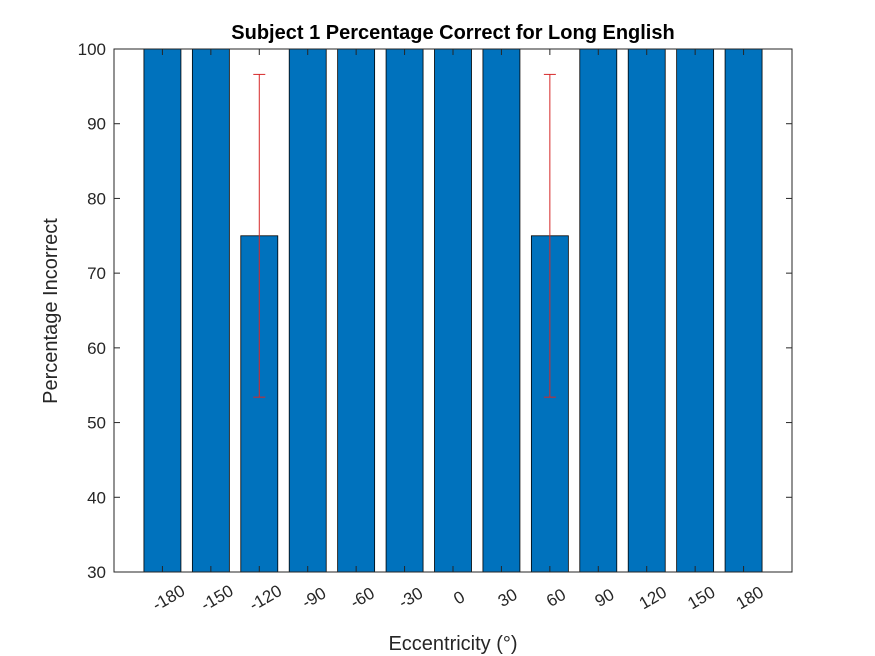  Describe the element at coordinates (96, 124) in the screenshot. I see `y-tick-label: 90` at that location.